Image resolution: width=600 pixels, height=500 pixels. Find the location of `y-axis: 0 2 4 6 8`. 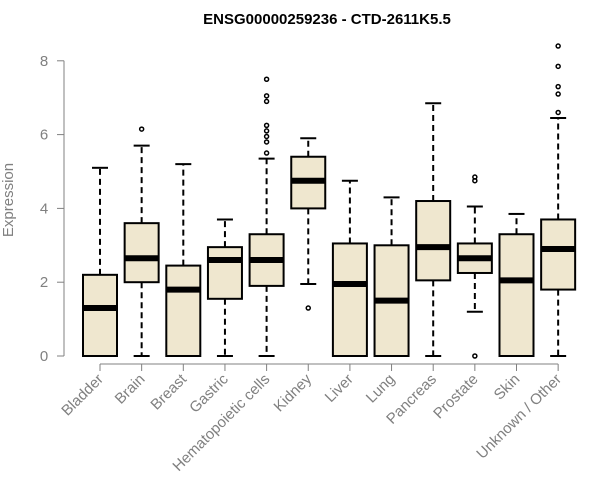

y-axis: 0 2 4 6 8 is located at coordinates (52, 209).